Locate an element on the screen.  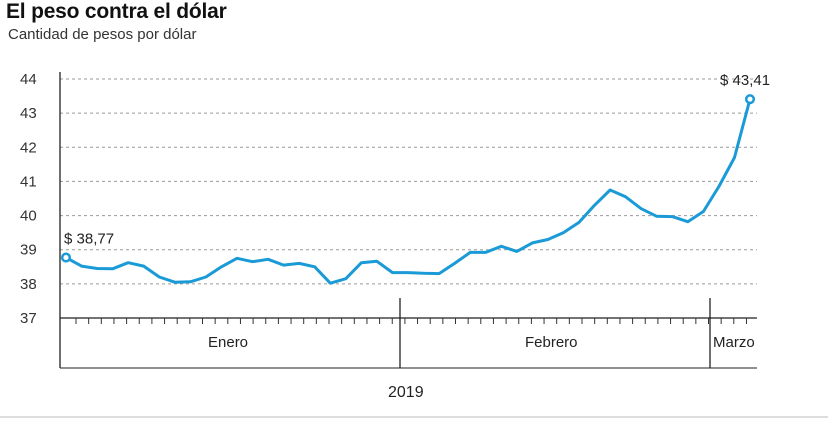
year-label: 2019 is located at coordinates (406, 392).